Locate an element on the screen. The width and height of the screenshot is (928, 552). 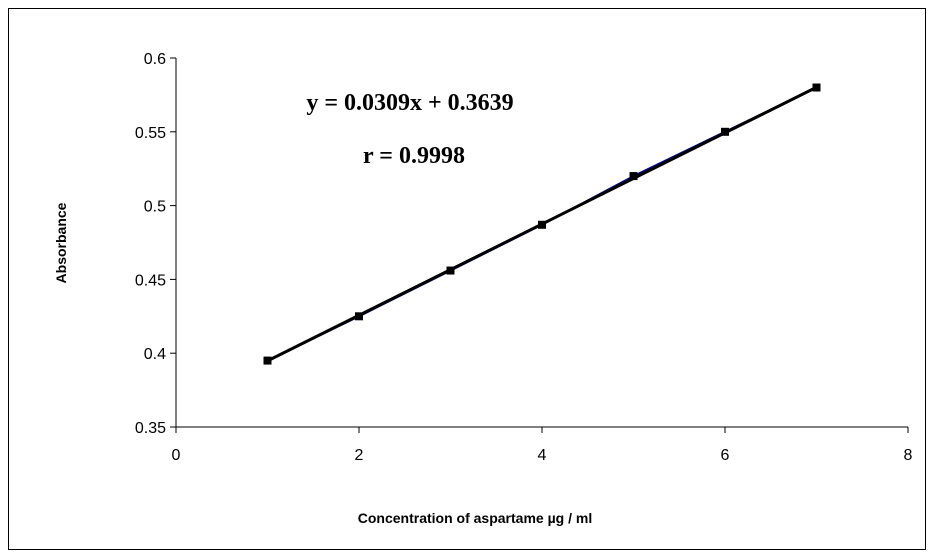
x-tick-label: 8 is located at coordinates (908, 455).